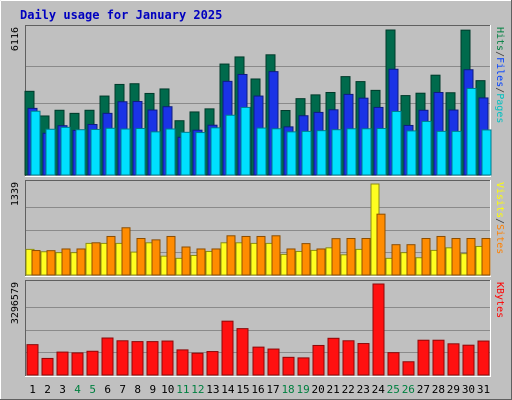 The height and width of the screenshot is (400, 512). Describe the element at coordinates (152, 389) in the screenshot. I see `x-tick-label: 9` at that location.